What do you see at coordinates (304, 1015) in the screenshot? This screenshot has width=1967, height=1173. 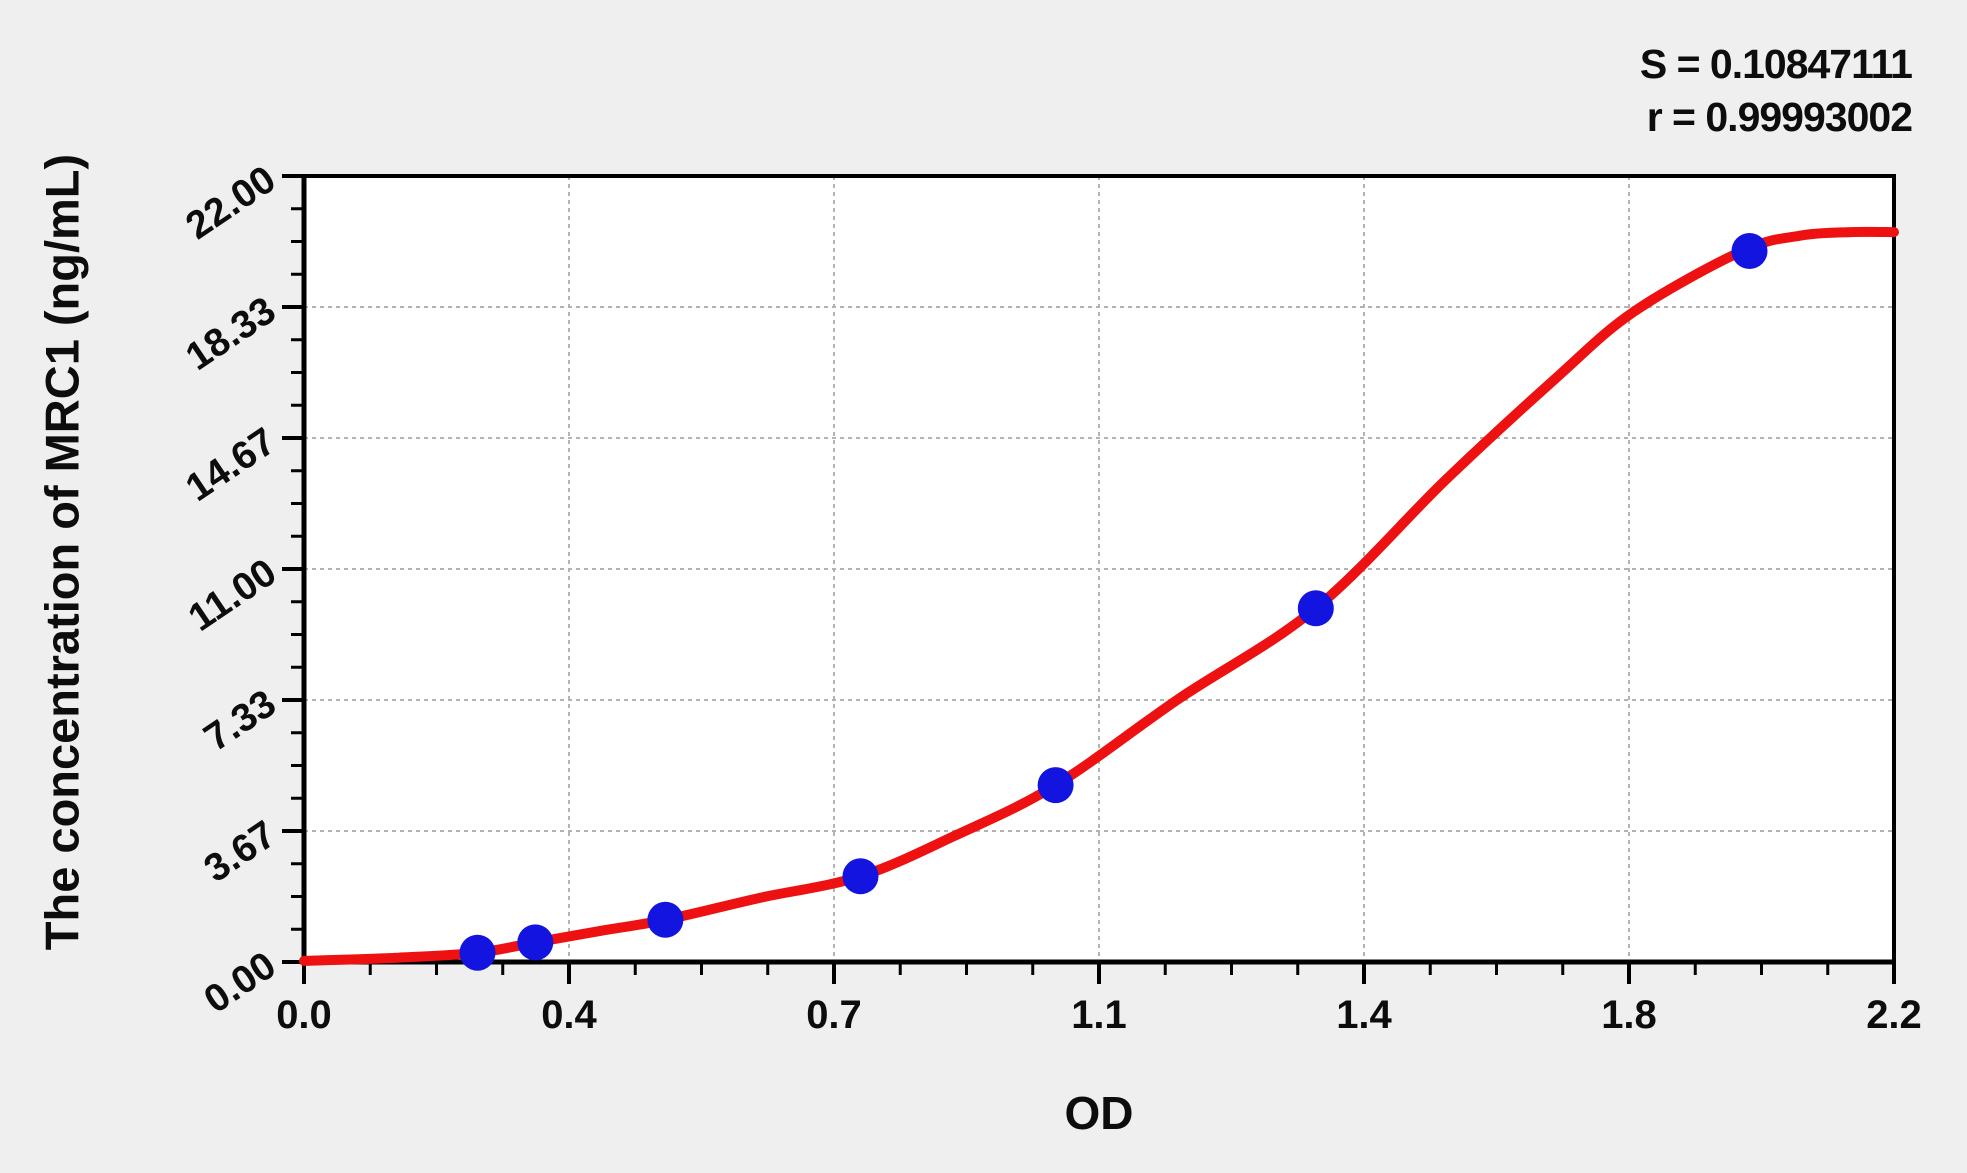 I see `x-tick-label: 0.0` at bounding box center [304, 1015].